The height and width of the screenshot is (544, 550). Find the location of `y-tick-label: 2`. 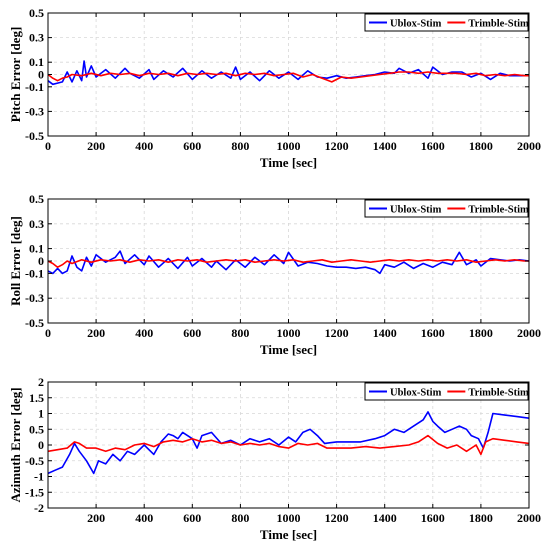

y-tick-label: 2 is located at coordinates (41, 382).